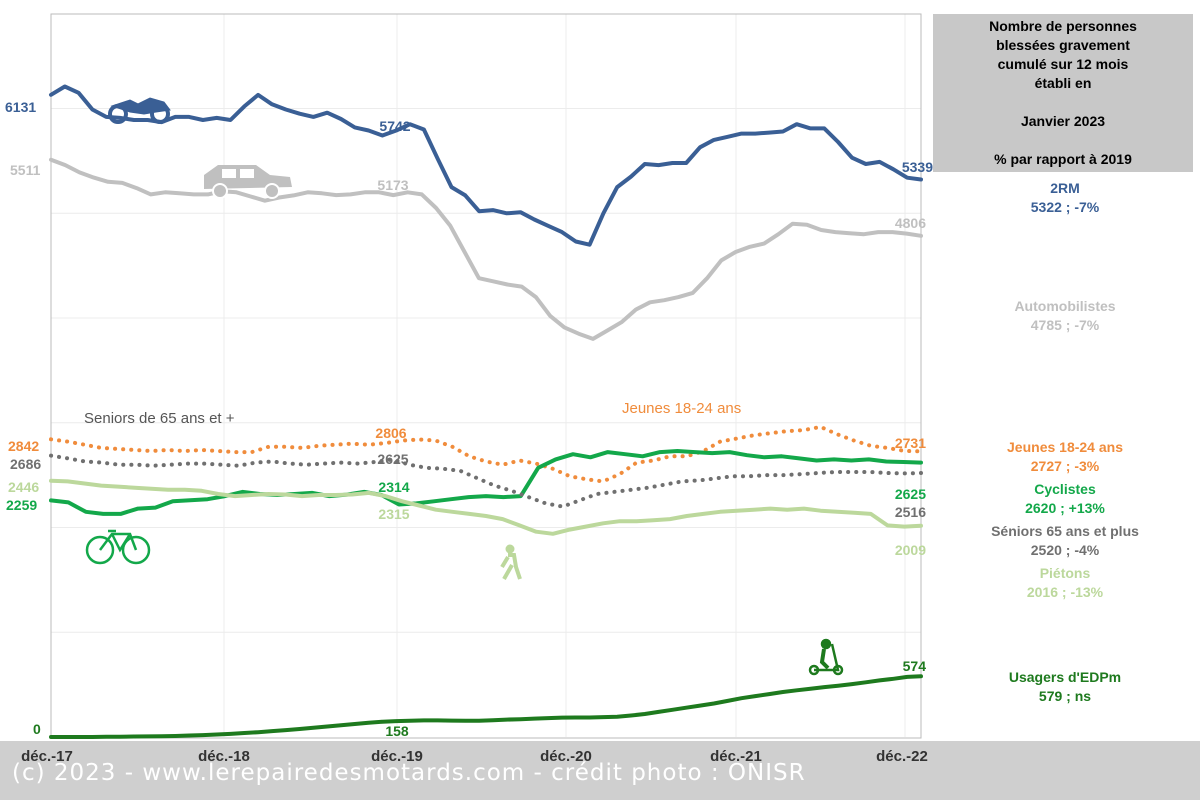  What do you see at coordinates (1065, 592) in the screenshot?
I see `legend-value: 2016 ; -13%` at bounding box center [1065, 592].